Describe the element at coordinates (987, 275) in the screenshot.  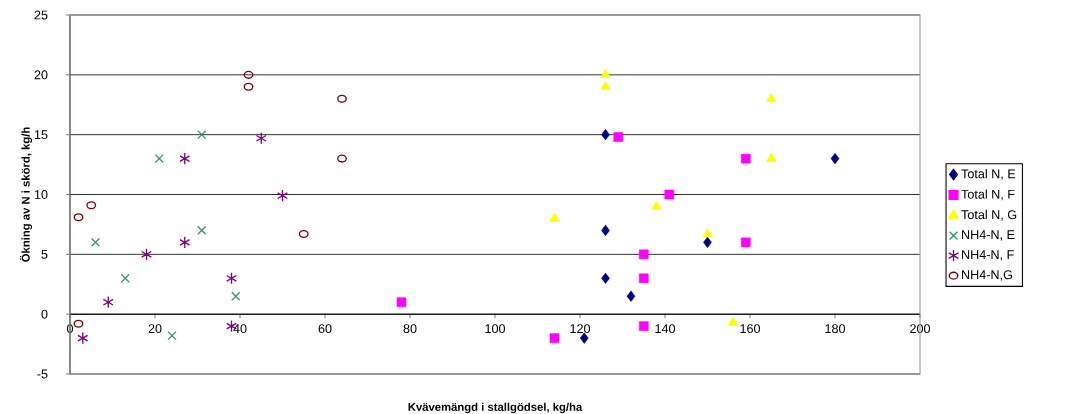
I see `legend-label: NH4-N,G` at that location.